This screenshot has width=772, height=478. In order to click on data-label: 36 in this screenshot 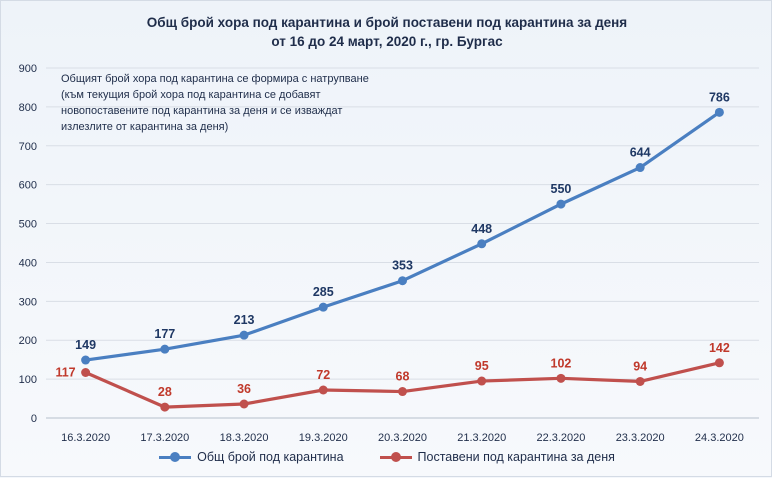, I will do `click(244, 389)`.